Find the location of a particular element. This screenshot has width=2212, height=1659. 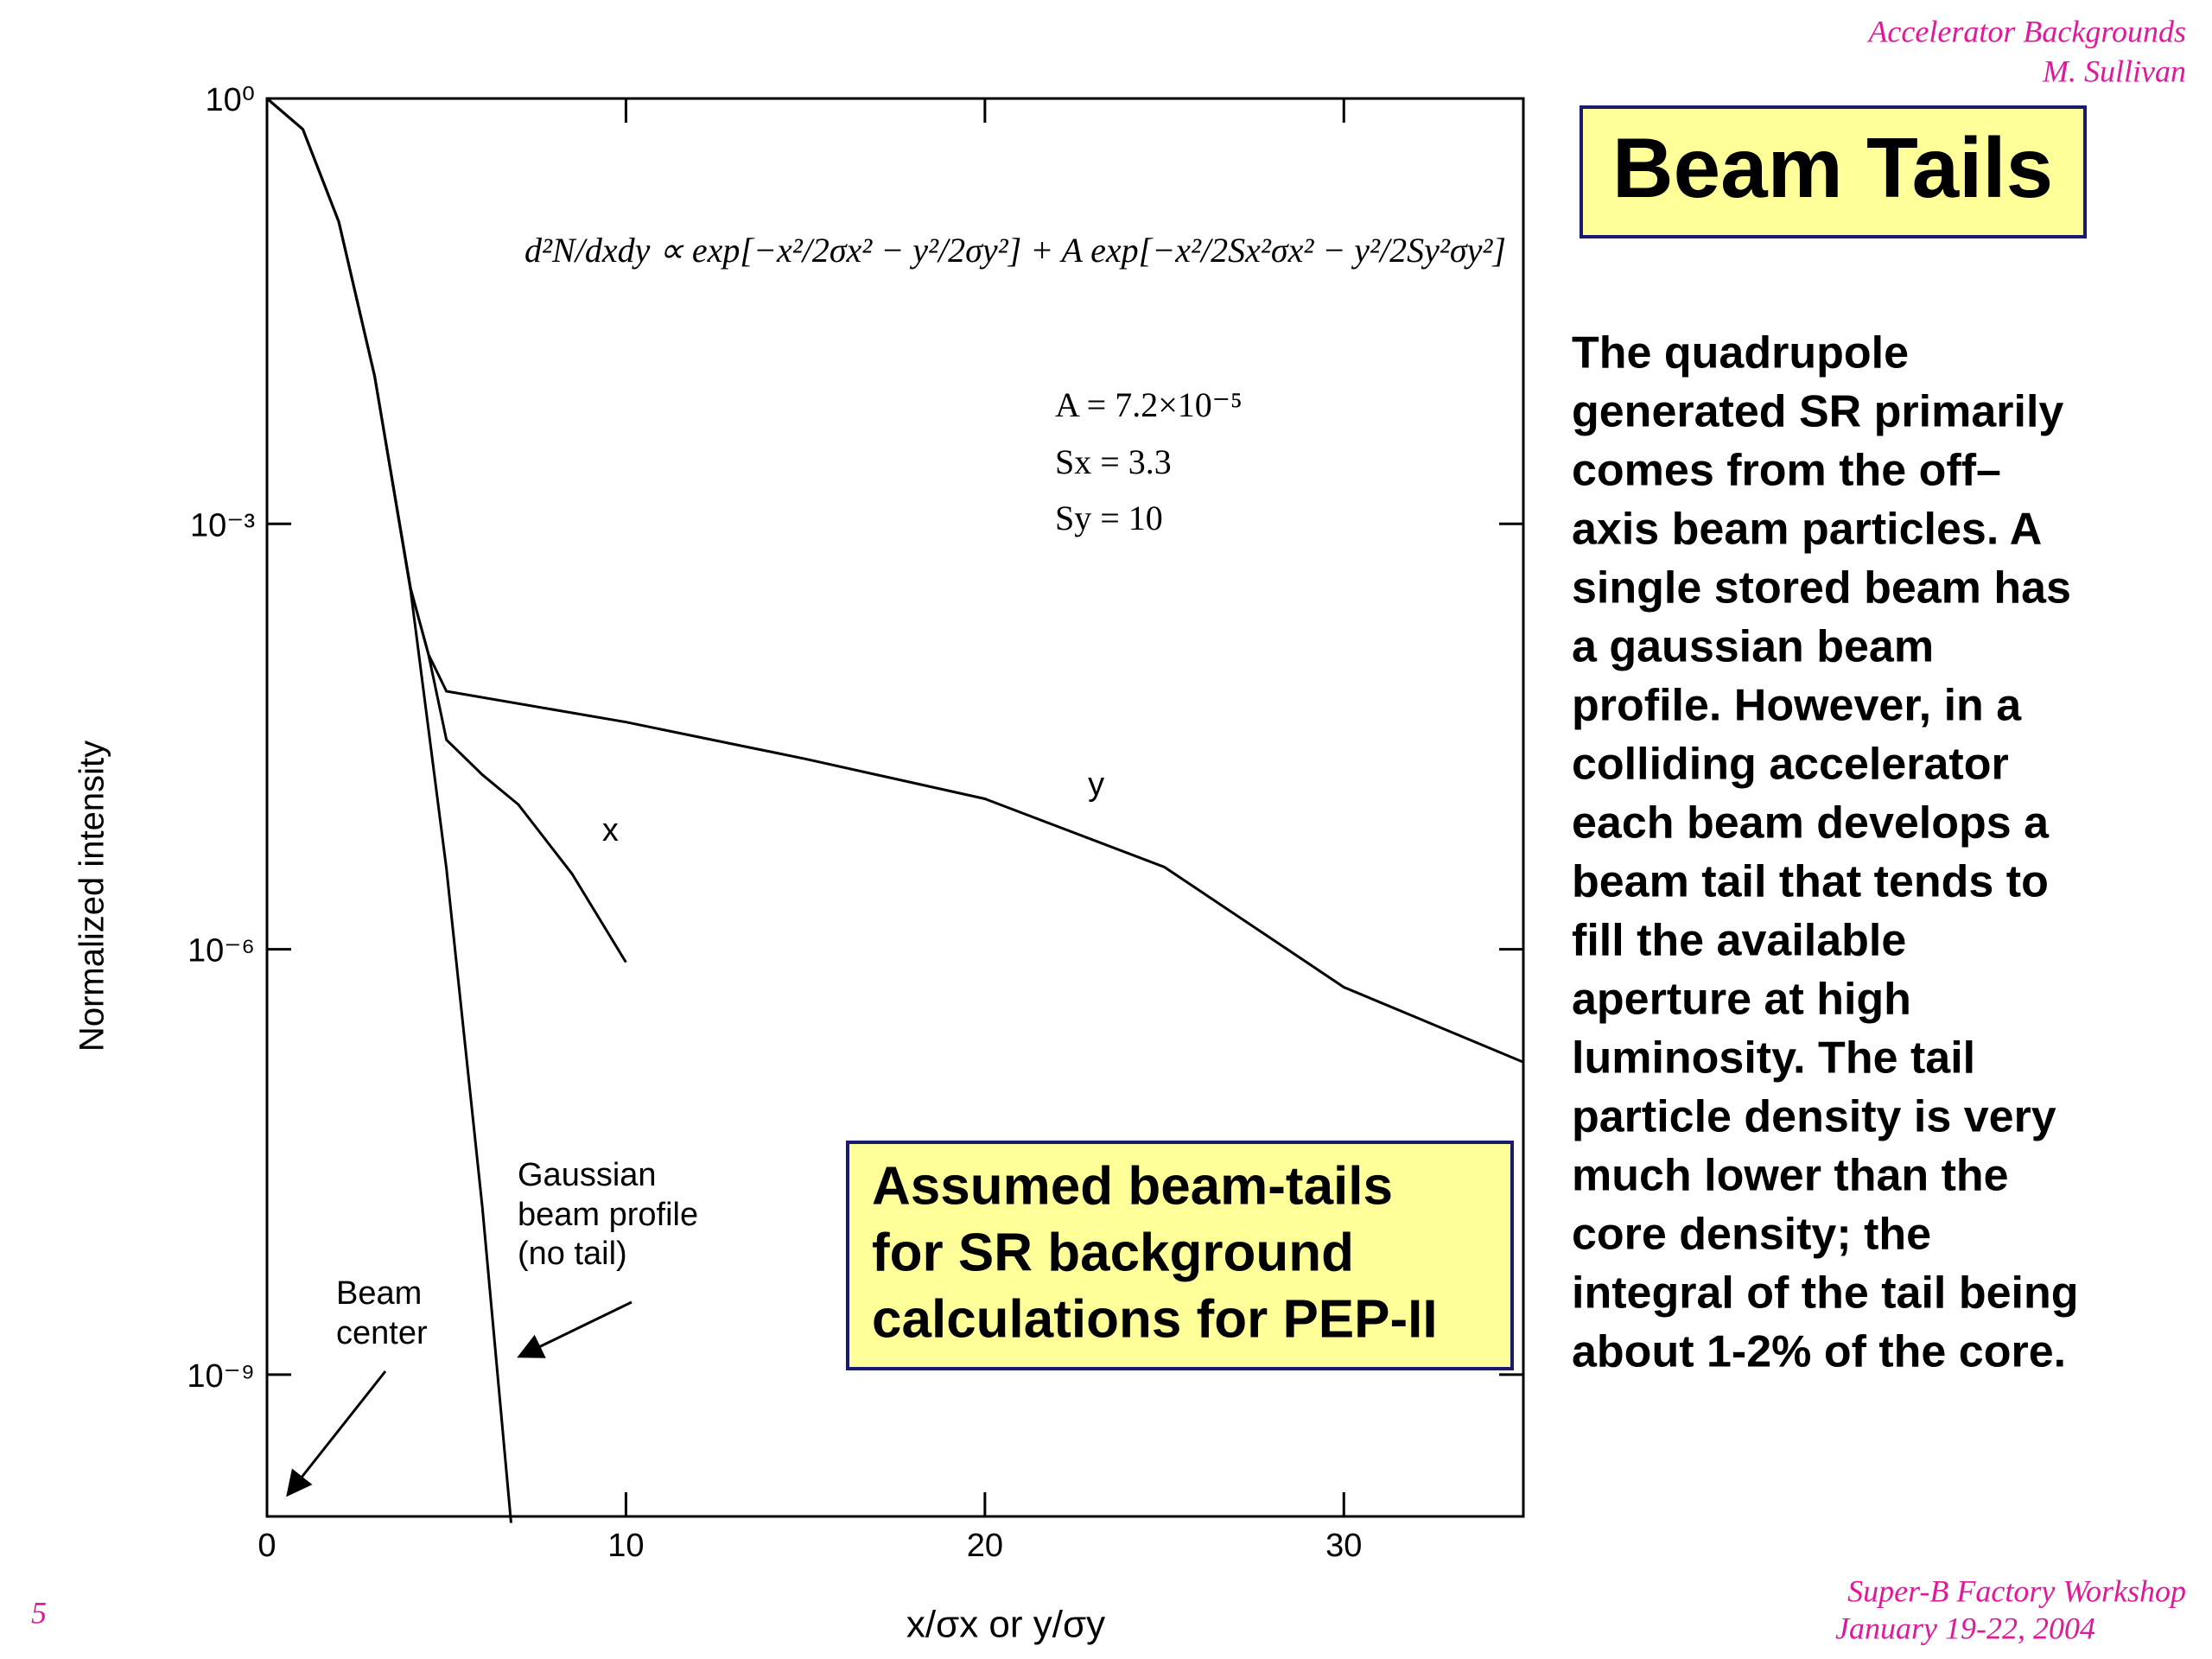

series-label: x is located at coordinates (610, 830).